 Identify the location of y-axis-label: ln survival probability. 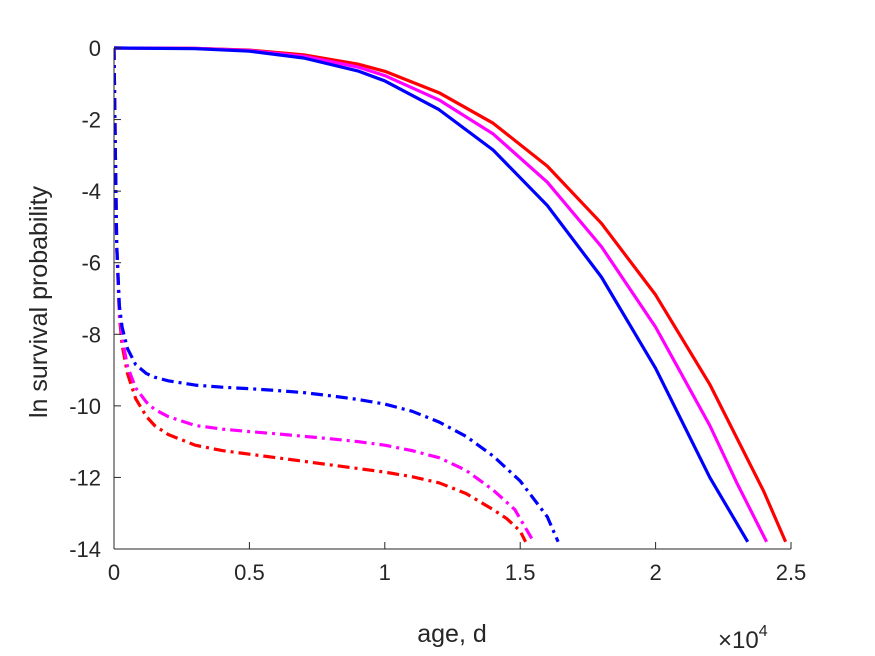
(39, 301).